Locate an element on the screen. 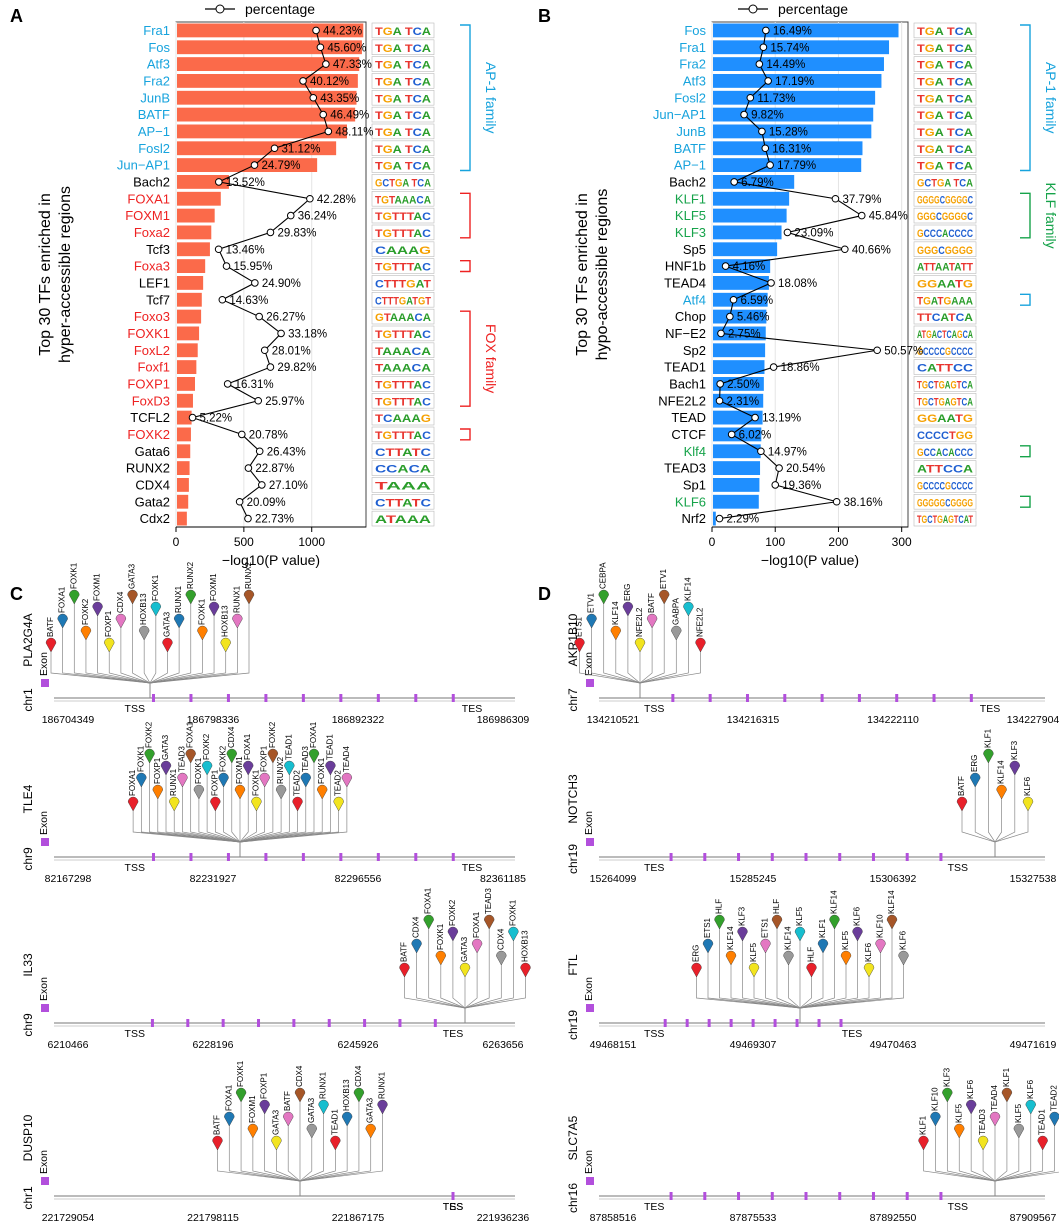 The height and width of the screenshot is (1225, 1059). gene-label: AKR1B10 is located at coordinates (573, 639).